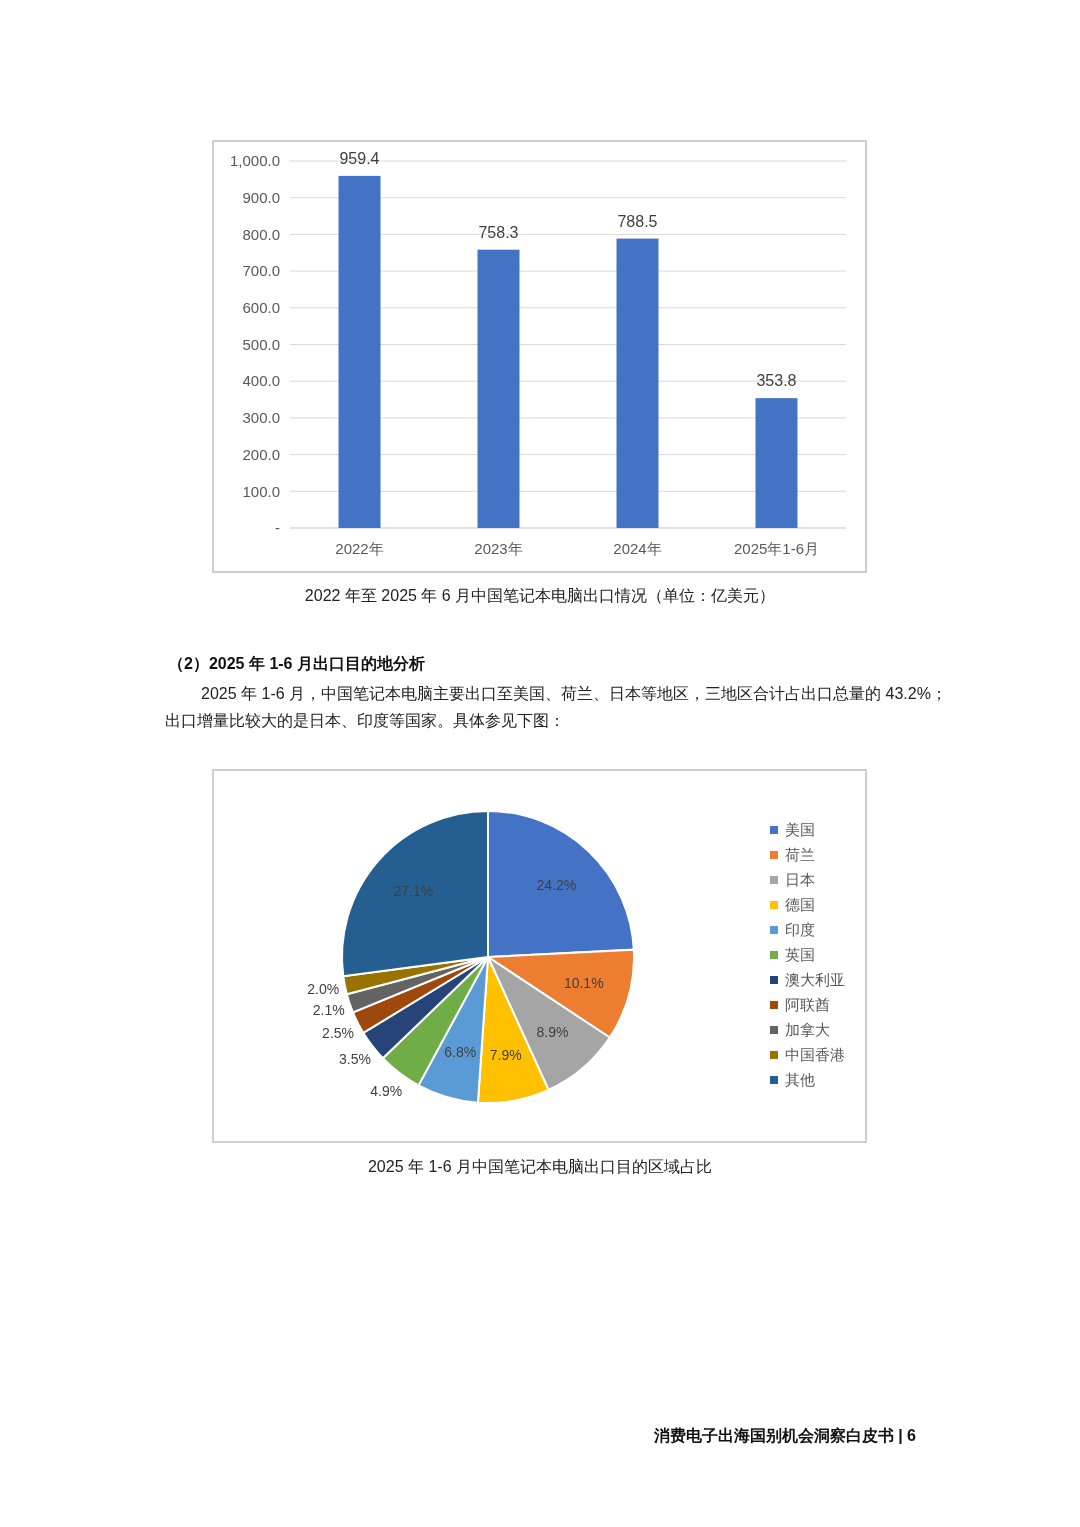  Describe the element at coordinates (800, 880) in the screenshot. I see `legend-label: 日本` at that location.